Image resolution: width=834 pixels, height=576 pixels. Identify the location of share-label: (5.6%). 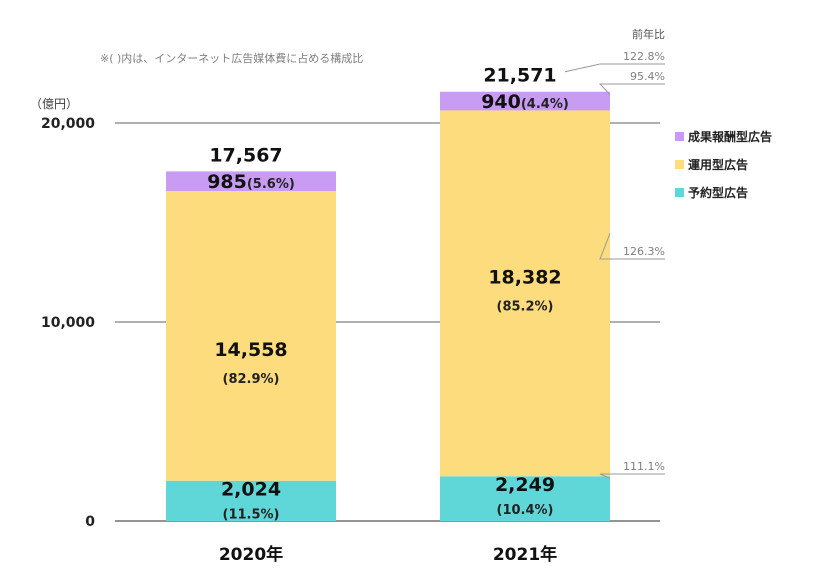
(271, 184).